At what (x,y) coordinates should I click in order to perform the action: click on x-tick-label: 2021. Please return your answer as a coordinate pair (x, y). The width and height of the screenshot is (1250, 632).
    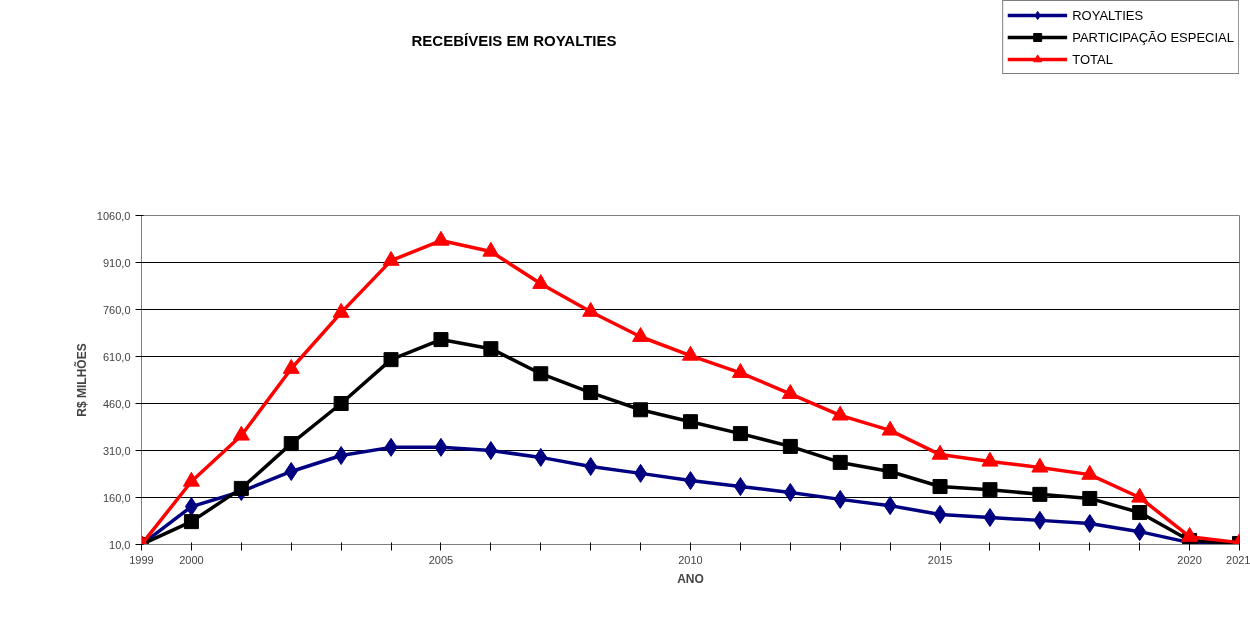
    Looking at the image, I should click on (1238, 559).